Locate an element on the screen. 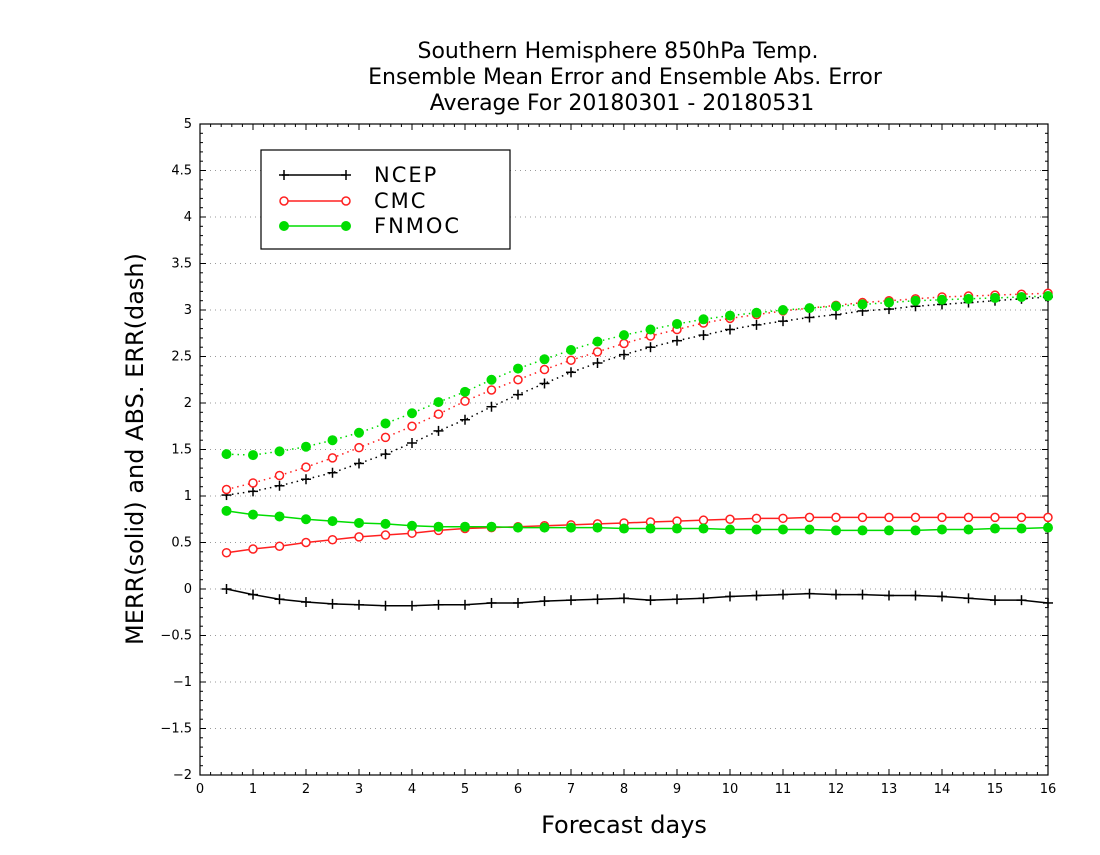 The image size is (1100, 855). y-tick-label: 0 is located at coordinates (188, 589).